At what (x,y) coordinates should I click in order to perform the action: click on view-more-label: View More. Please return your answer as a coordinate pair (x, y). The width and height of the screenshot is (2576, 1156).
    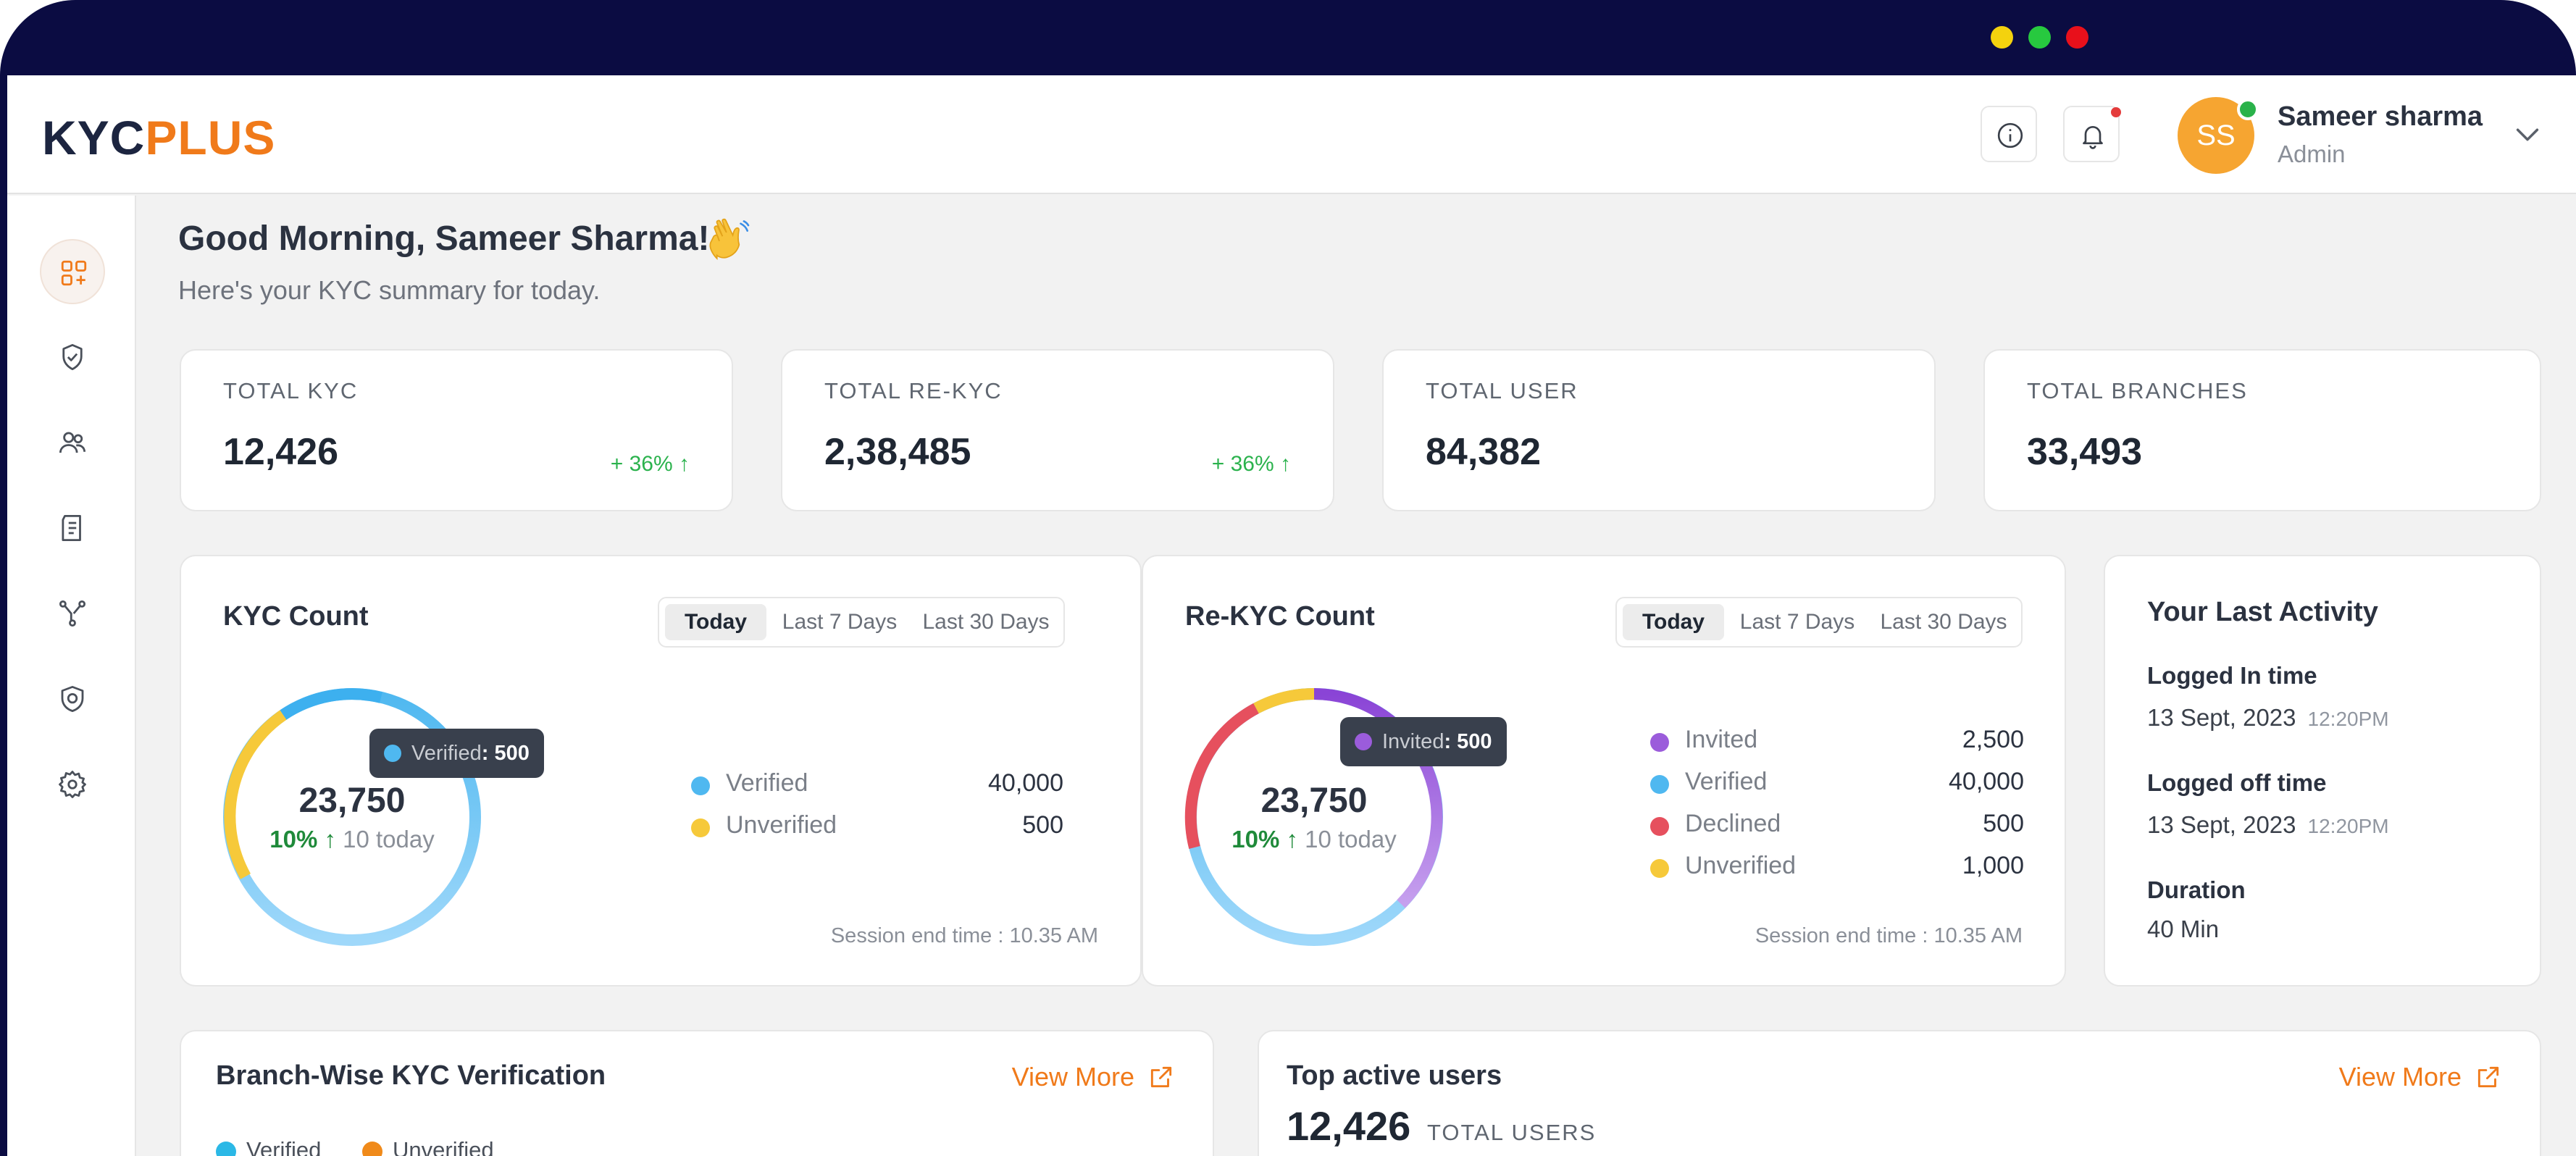
    Looking at the image, I should click on (1072, 1077).